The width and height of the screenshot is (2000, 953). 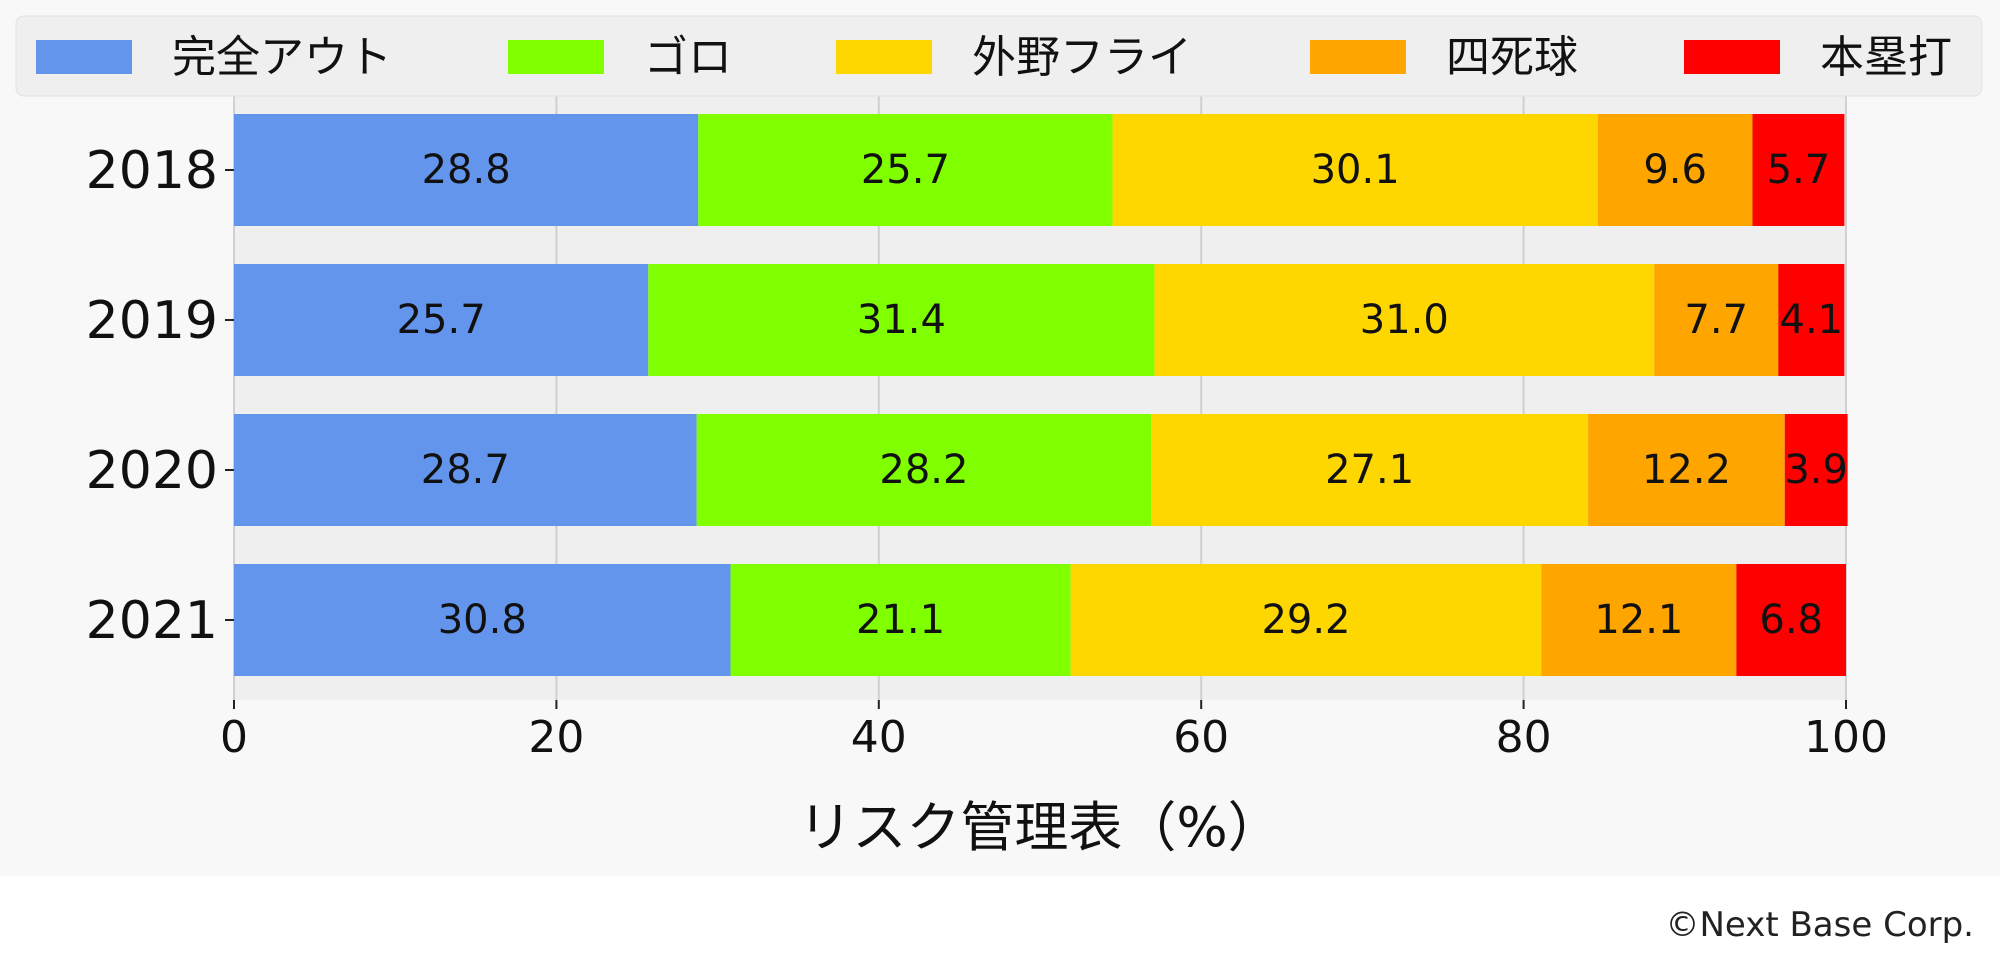 I want to click on data-label: 29.2, so click(x=1305, y=620).